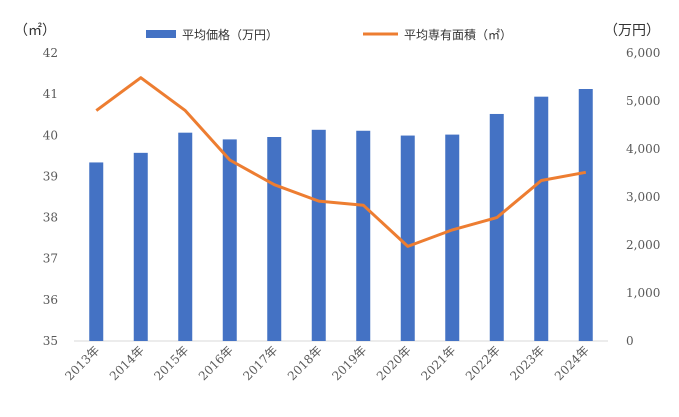  I want to click on x-tick-label: 2013年, so click(82, 363).